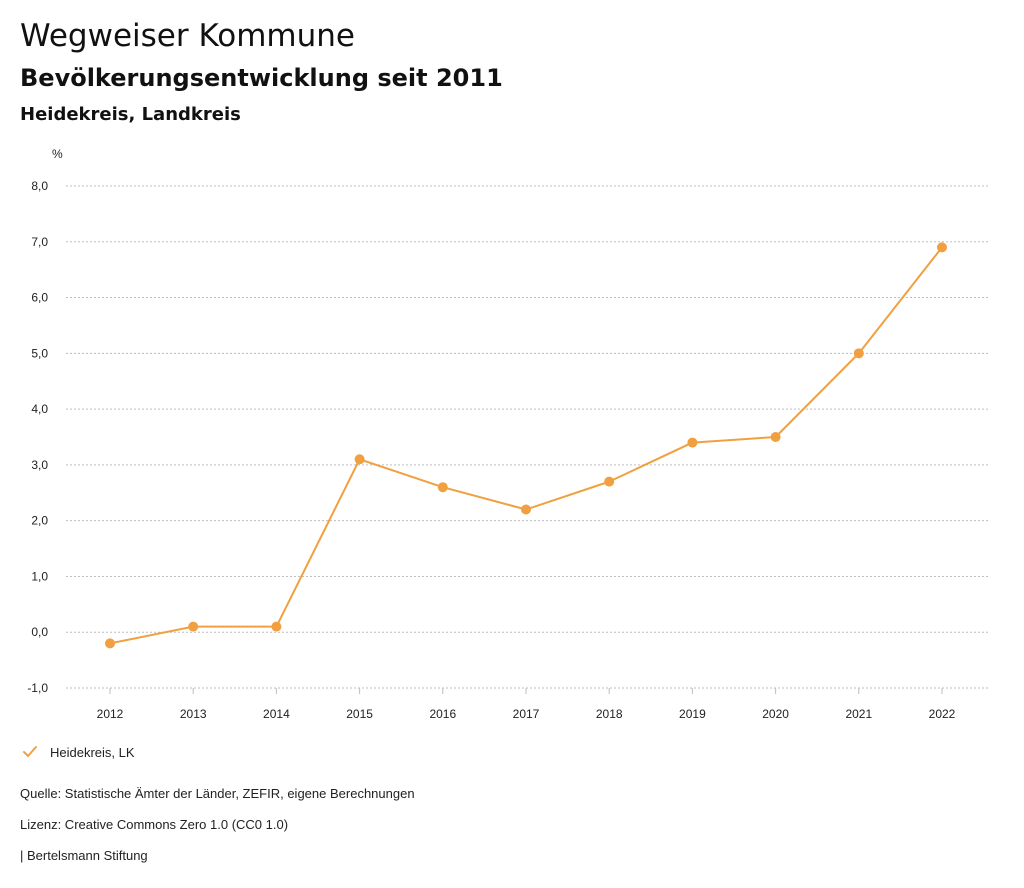 The width and height of the screenshot is (1024, 888). I want to click on x-tick-label: 2022, so click(942, 714).